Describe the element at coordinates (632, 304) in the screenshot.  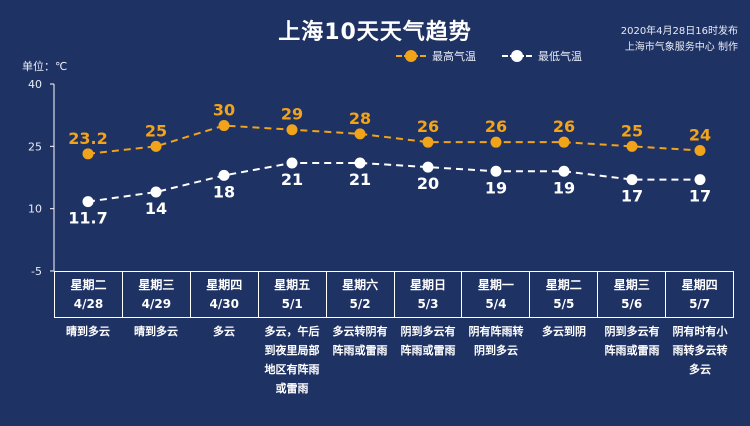
I see `date-label: 5/6` at that location.